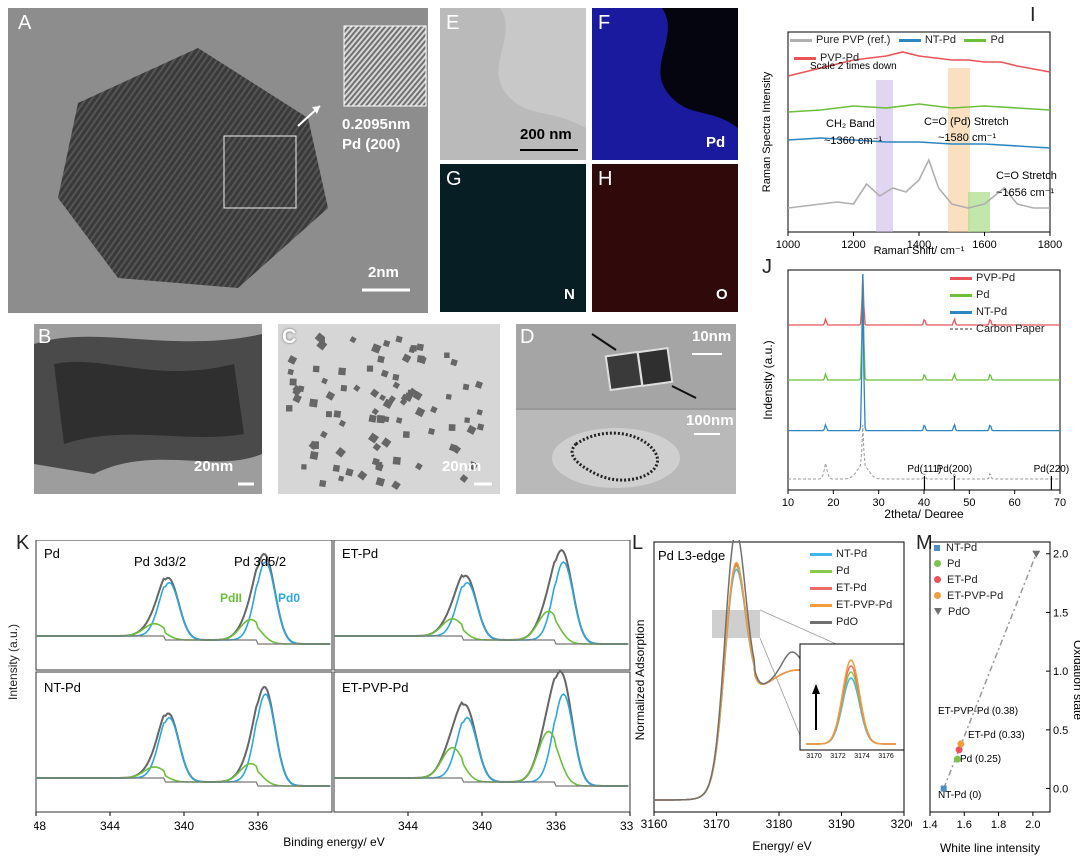 The width and height of the screenshot is (1080, 860). Describe the element at coordinates (736, 624) in the screenshot. I see `xanes-zoom-region` at that location.